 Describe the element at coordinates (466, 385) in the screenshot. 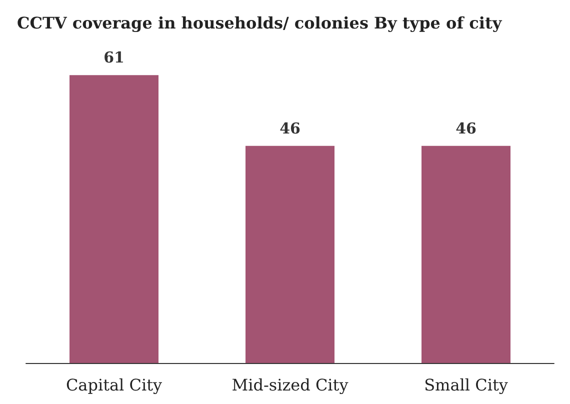

I see `x-tick-label: Small City` at that location.